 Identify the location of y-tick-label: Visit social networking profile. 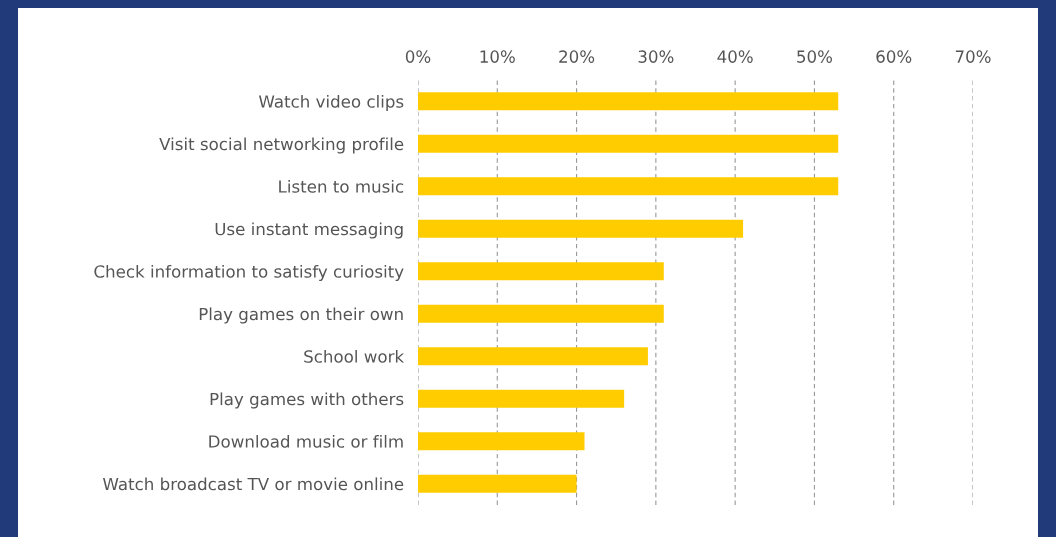
(281, 145).